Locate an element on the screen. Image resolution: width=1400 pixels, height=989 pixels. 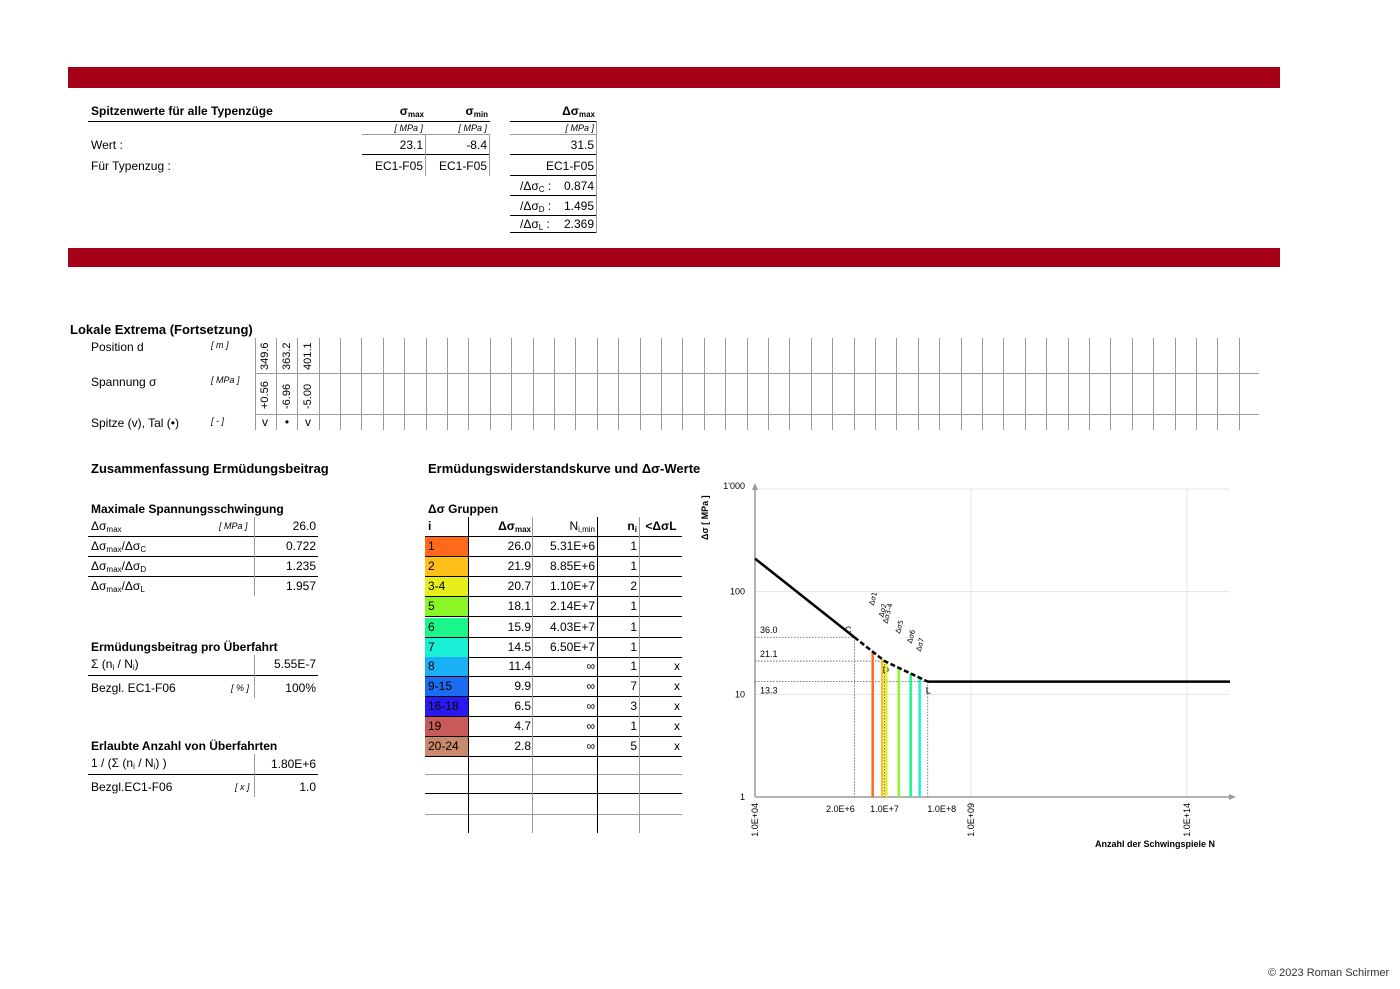
summary-row-ratio-l-value: 1.957 is located at coordinates (300, 586).